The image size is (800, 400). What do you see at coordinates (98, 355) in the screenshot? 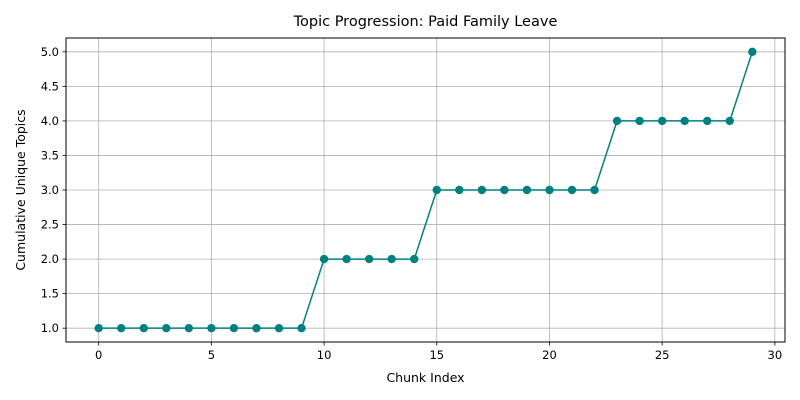
I see `x-tick-label: 0` at bounding box center [98, 355].